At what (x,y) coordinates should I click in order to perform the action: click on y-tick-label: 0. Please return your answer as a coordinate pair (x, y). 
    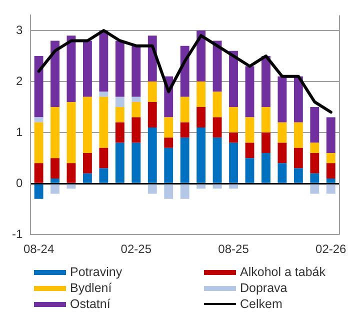
    Looking at the image, I should click on (19, 183).